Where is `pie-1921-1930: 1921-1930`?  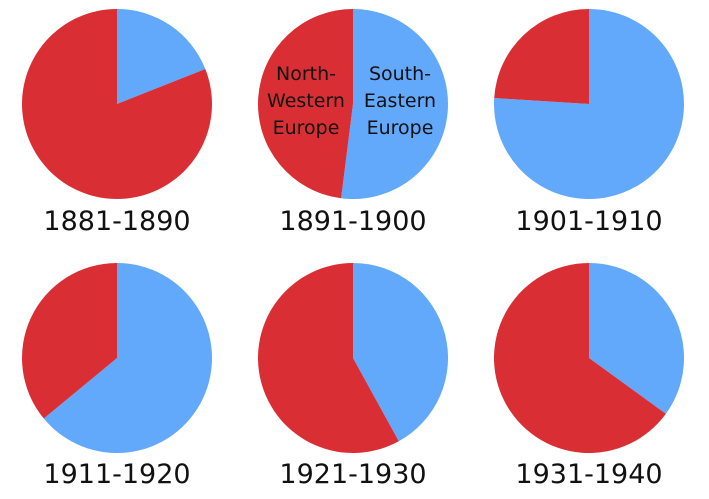
pie-1921-1930: 1921-1930 is located at coordinates (353, 376).